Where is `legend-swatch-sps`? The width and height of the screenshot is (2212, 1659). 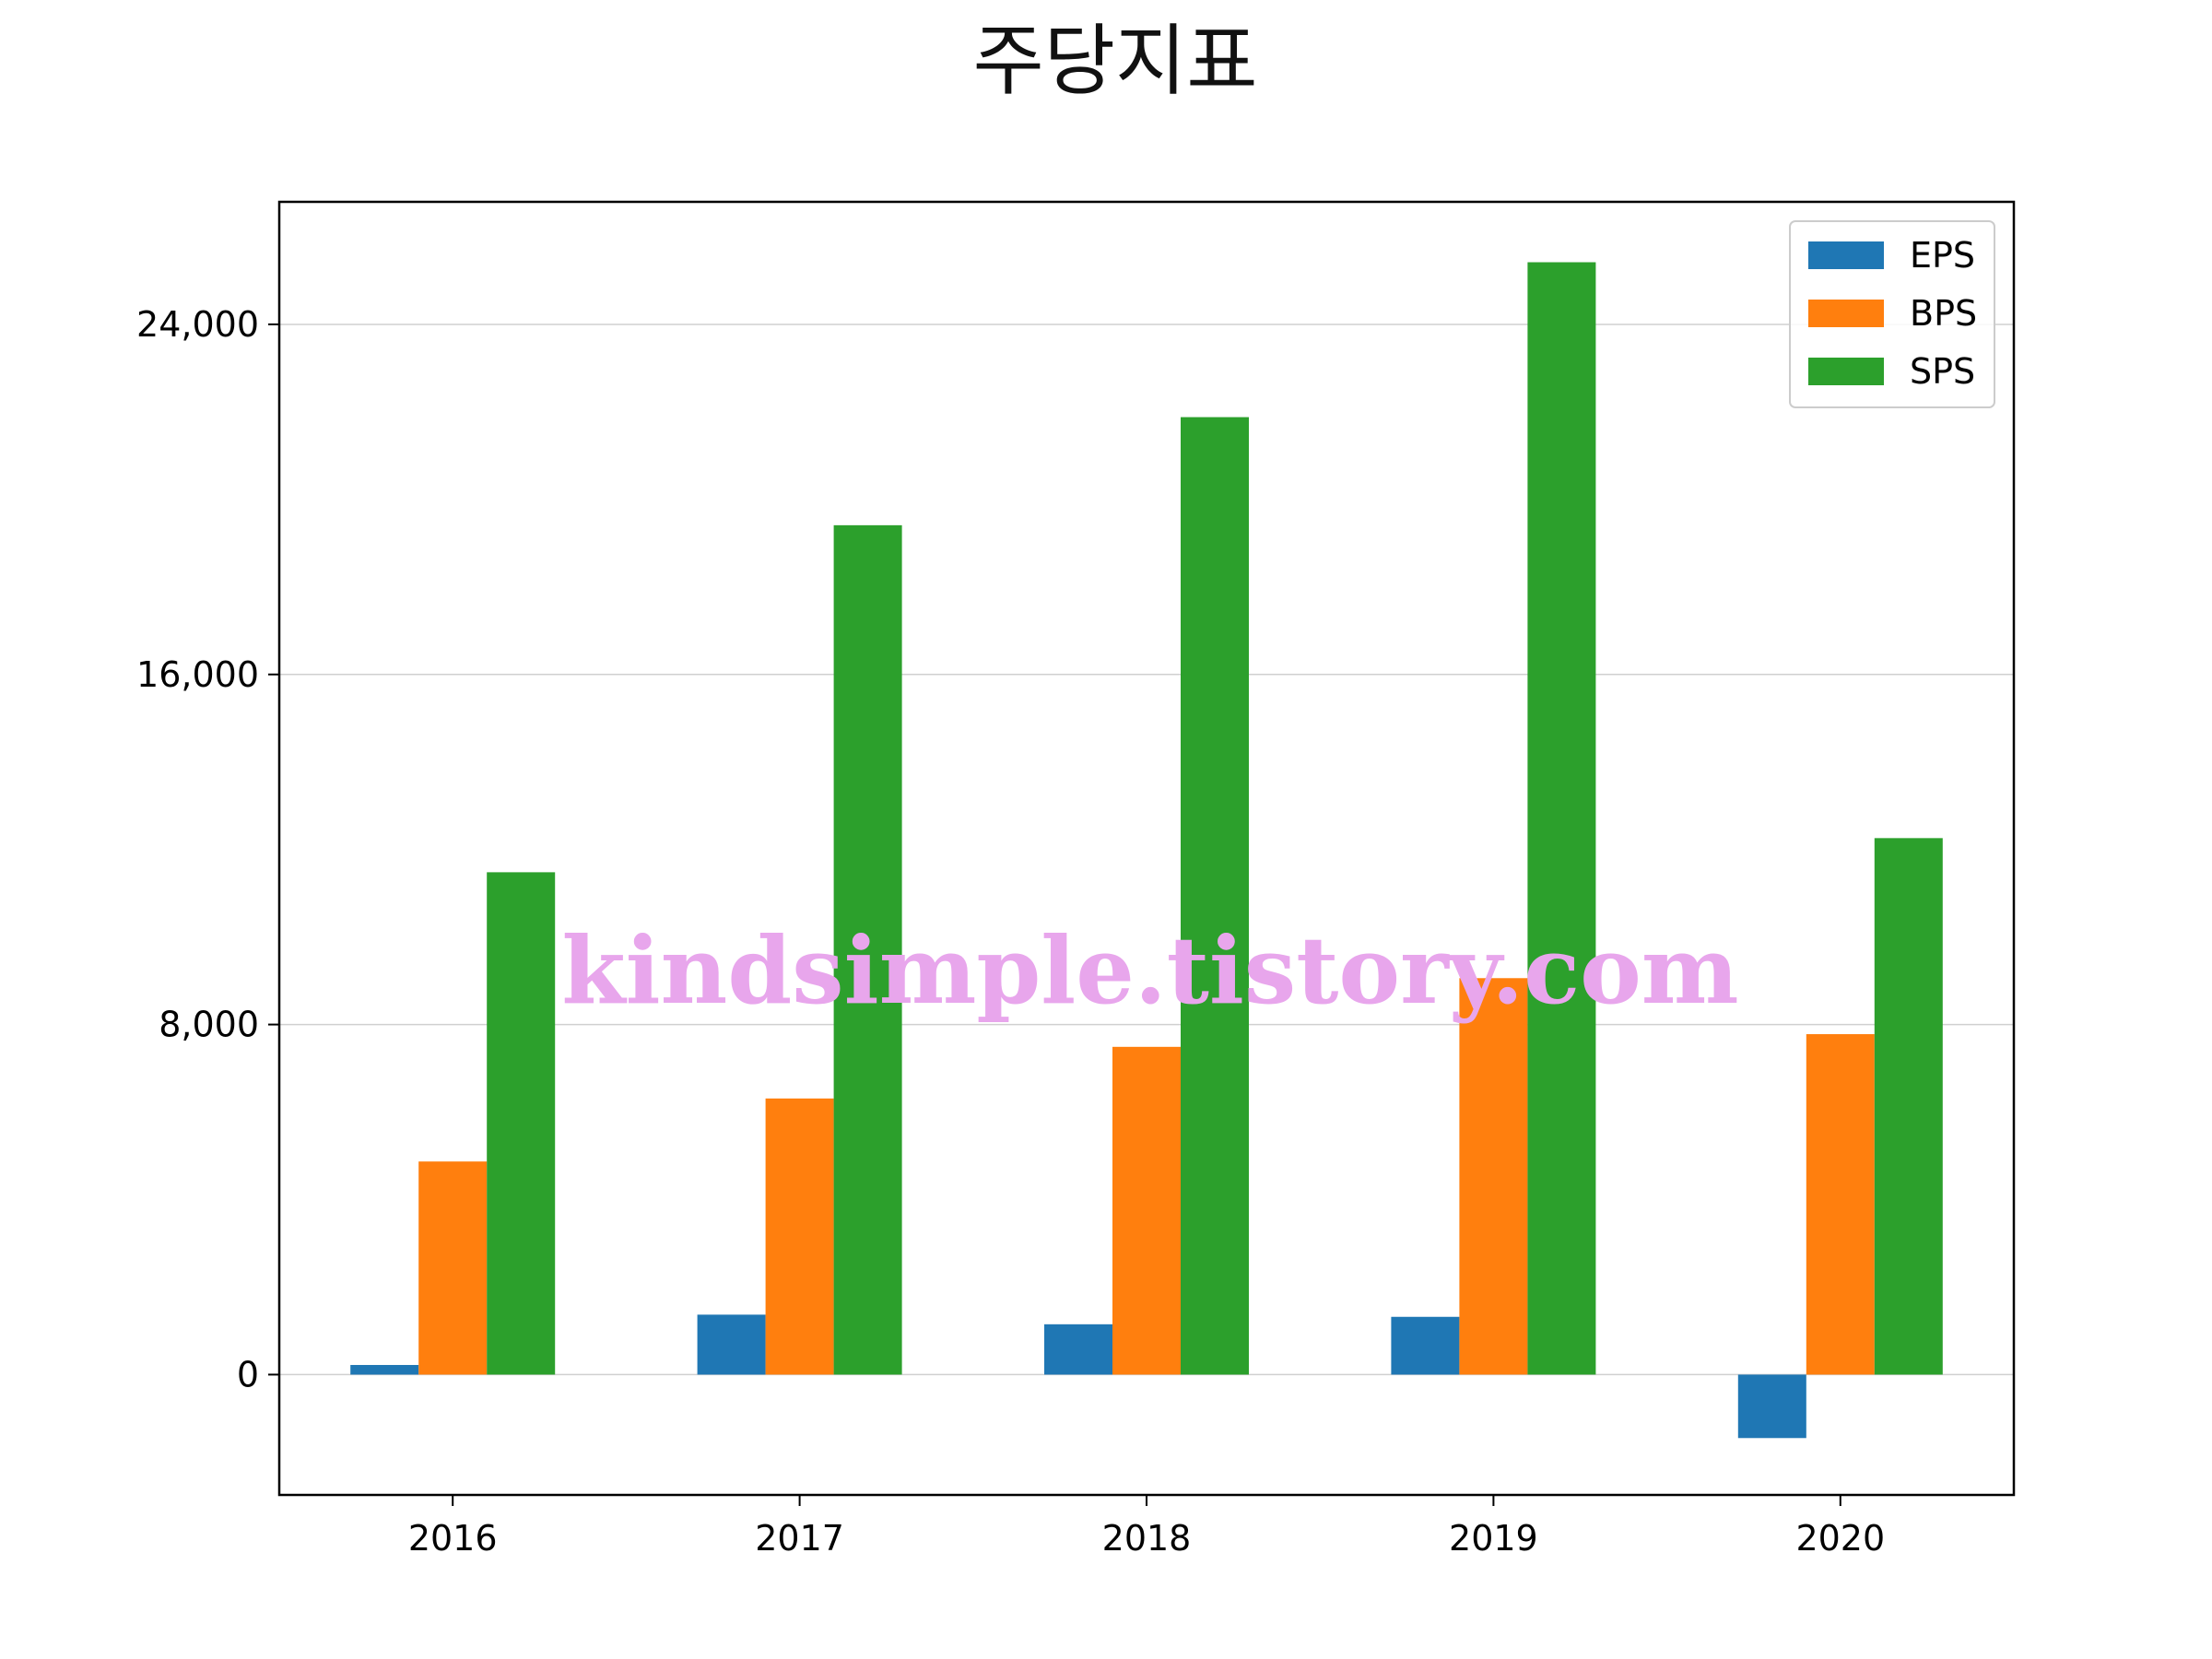
legend-swatch-sps is located at coordinates (1846, 371).